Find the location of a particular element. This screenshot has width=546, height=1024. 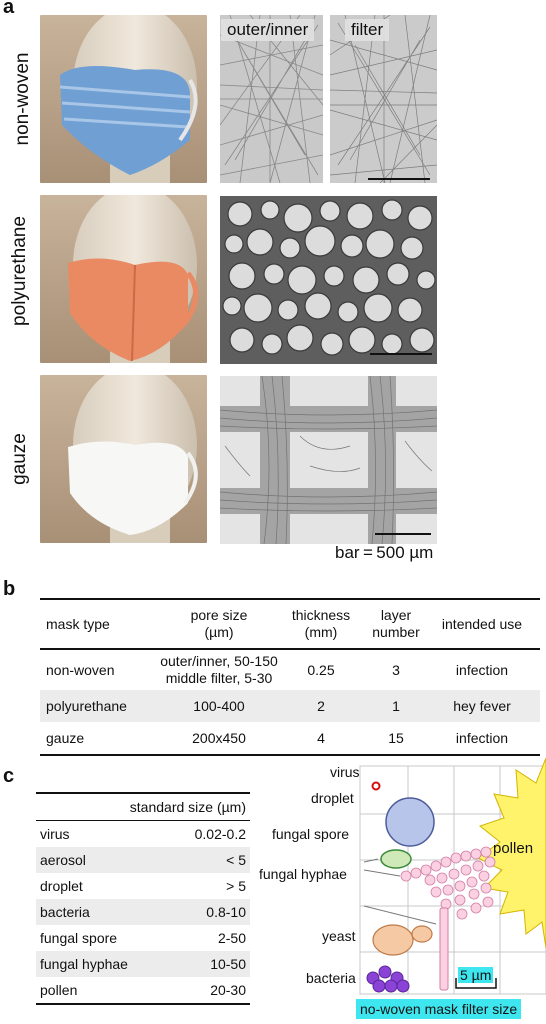

size-name: fungal hyphae is located at coordinates (84, 964).